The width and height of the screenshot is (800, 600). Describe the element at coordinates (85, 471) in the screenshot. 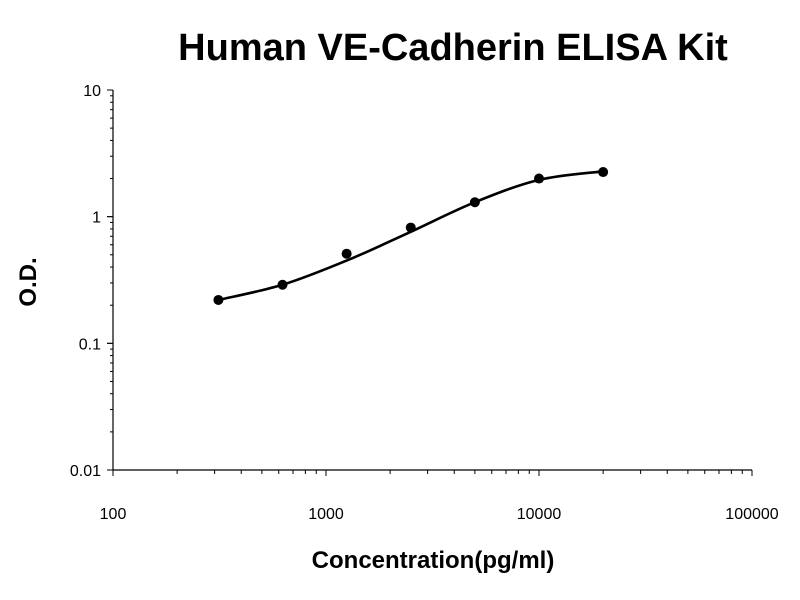

I see `y-tick-label: 0.01` at that location.